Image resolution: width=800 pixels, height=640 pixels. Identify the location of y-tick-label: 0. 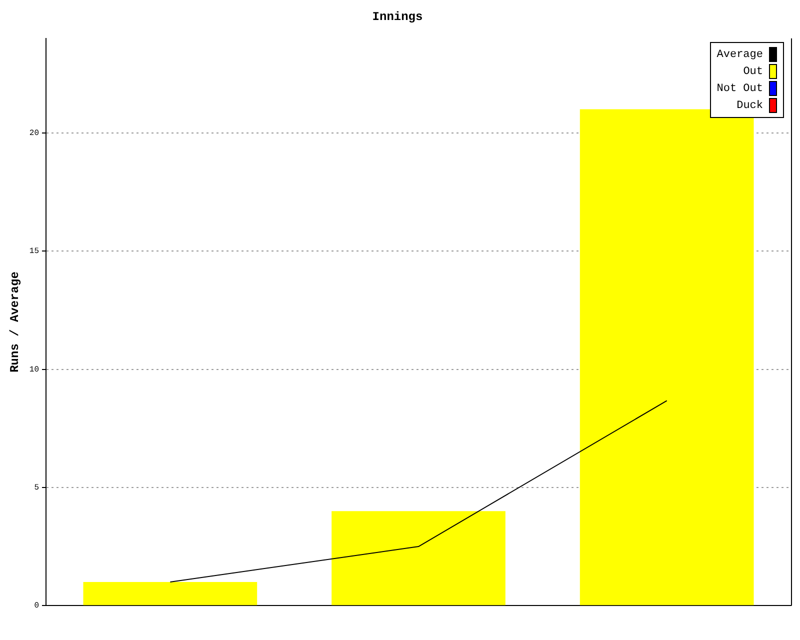
(37, 606).